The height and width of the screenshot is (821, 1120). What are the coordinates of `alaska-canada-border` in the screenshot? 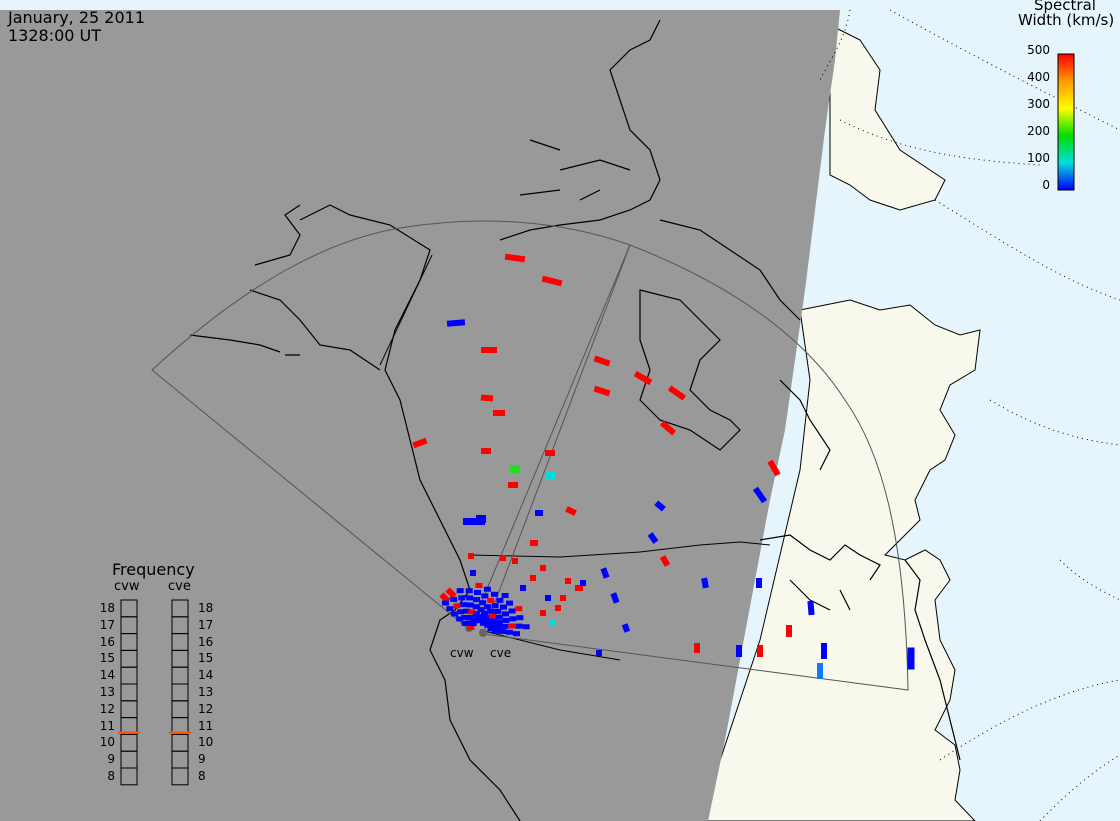 It's located at (406, 310).